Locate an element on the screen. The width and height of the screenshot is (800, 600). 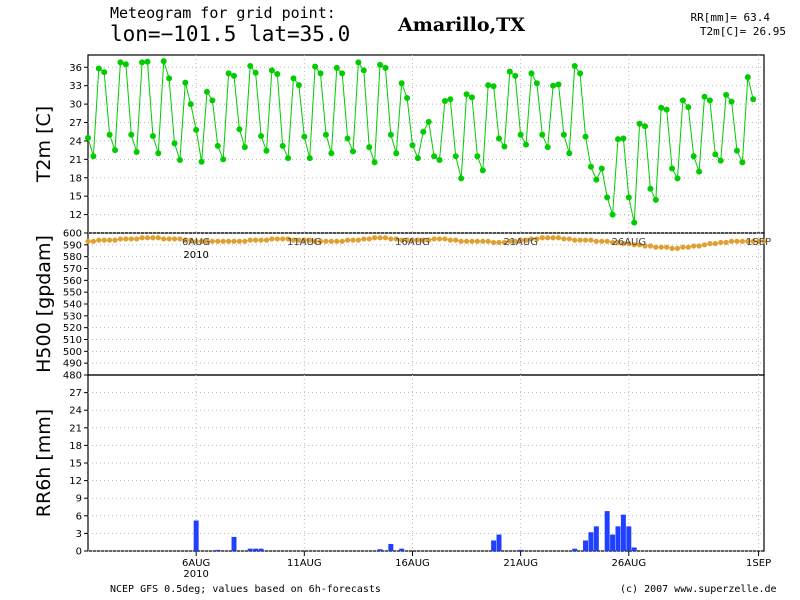
h500-ytick-label: 550 is located at coordinates (72, 293).